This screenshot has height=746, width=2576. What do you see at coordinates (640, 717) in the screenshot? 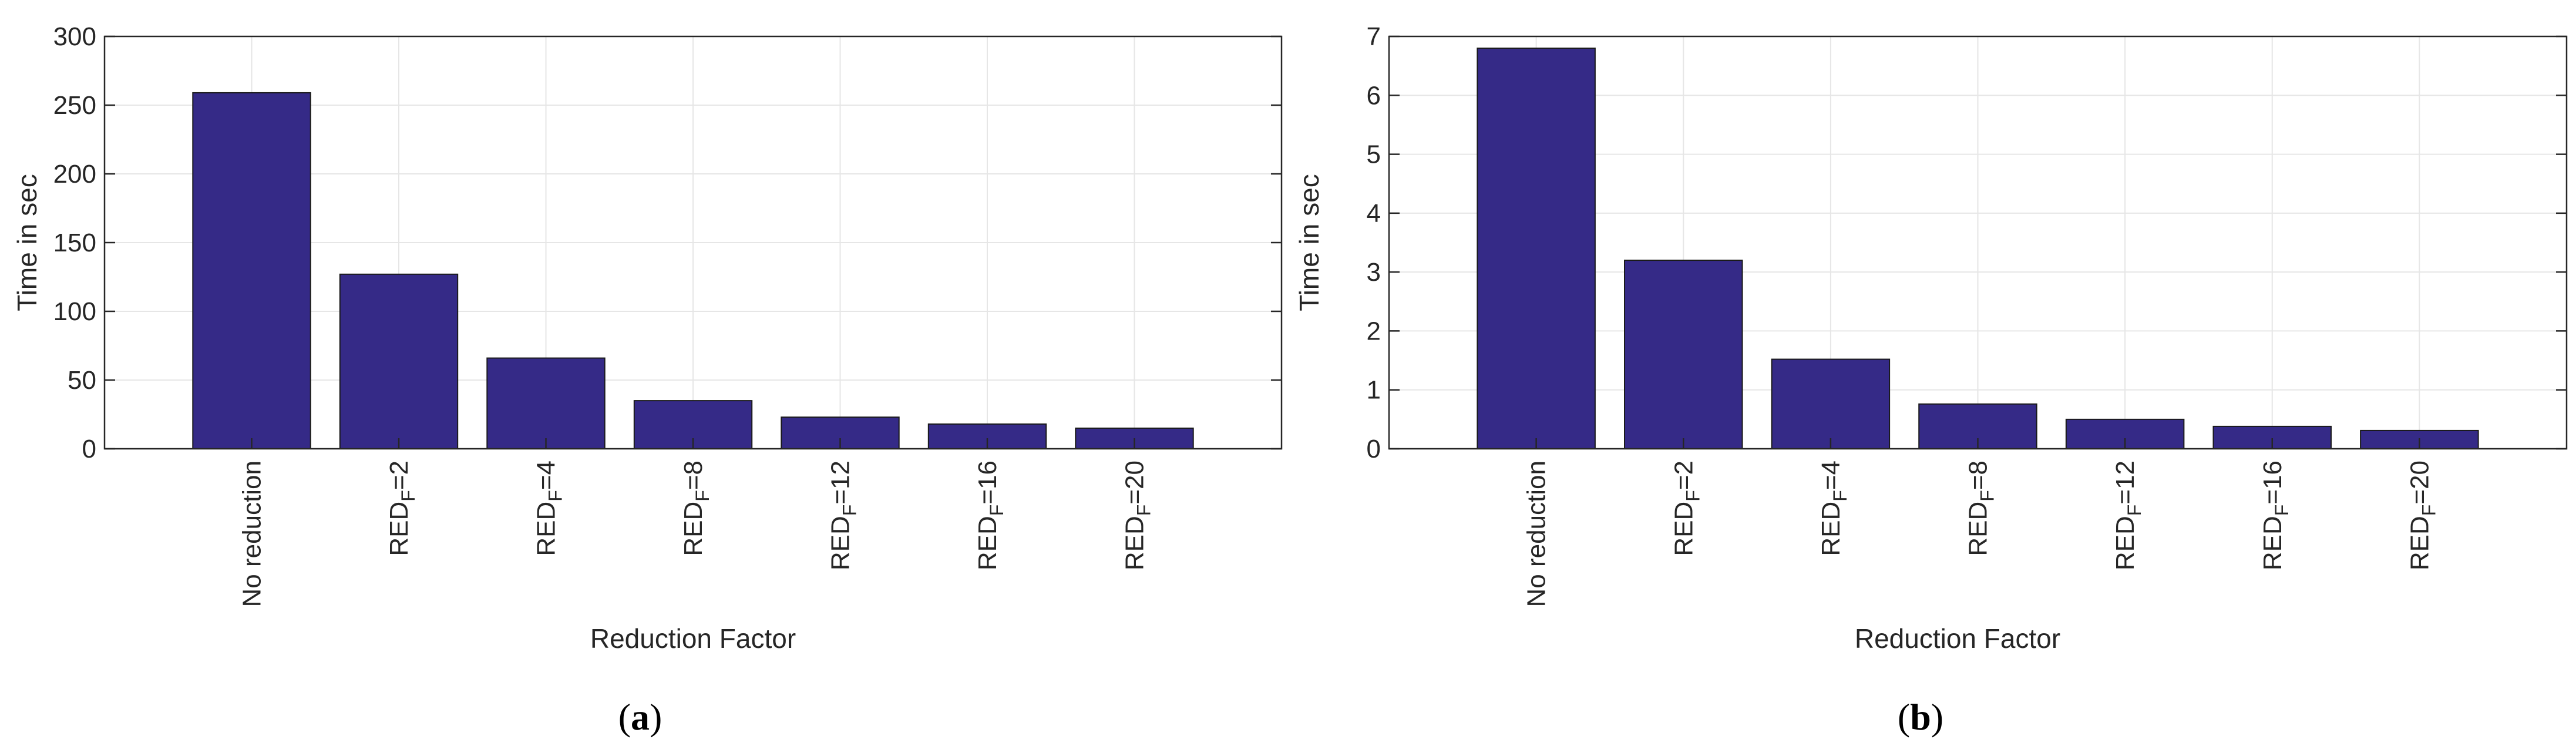
I see `panel-label: (a)` at bounding box center [640, 717].